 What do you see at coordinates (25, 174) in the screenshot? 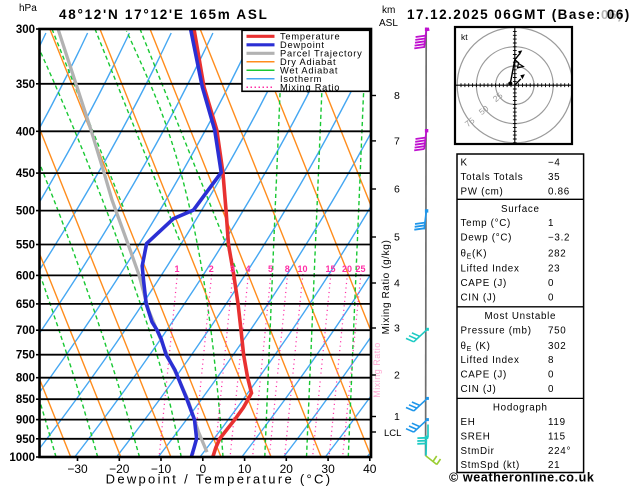
I see `svg-text: 450` at bounding box center [25, 174].